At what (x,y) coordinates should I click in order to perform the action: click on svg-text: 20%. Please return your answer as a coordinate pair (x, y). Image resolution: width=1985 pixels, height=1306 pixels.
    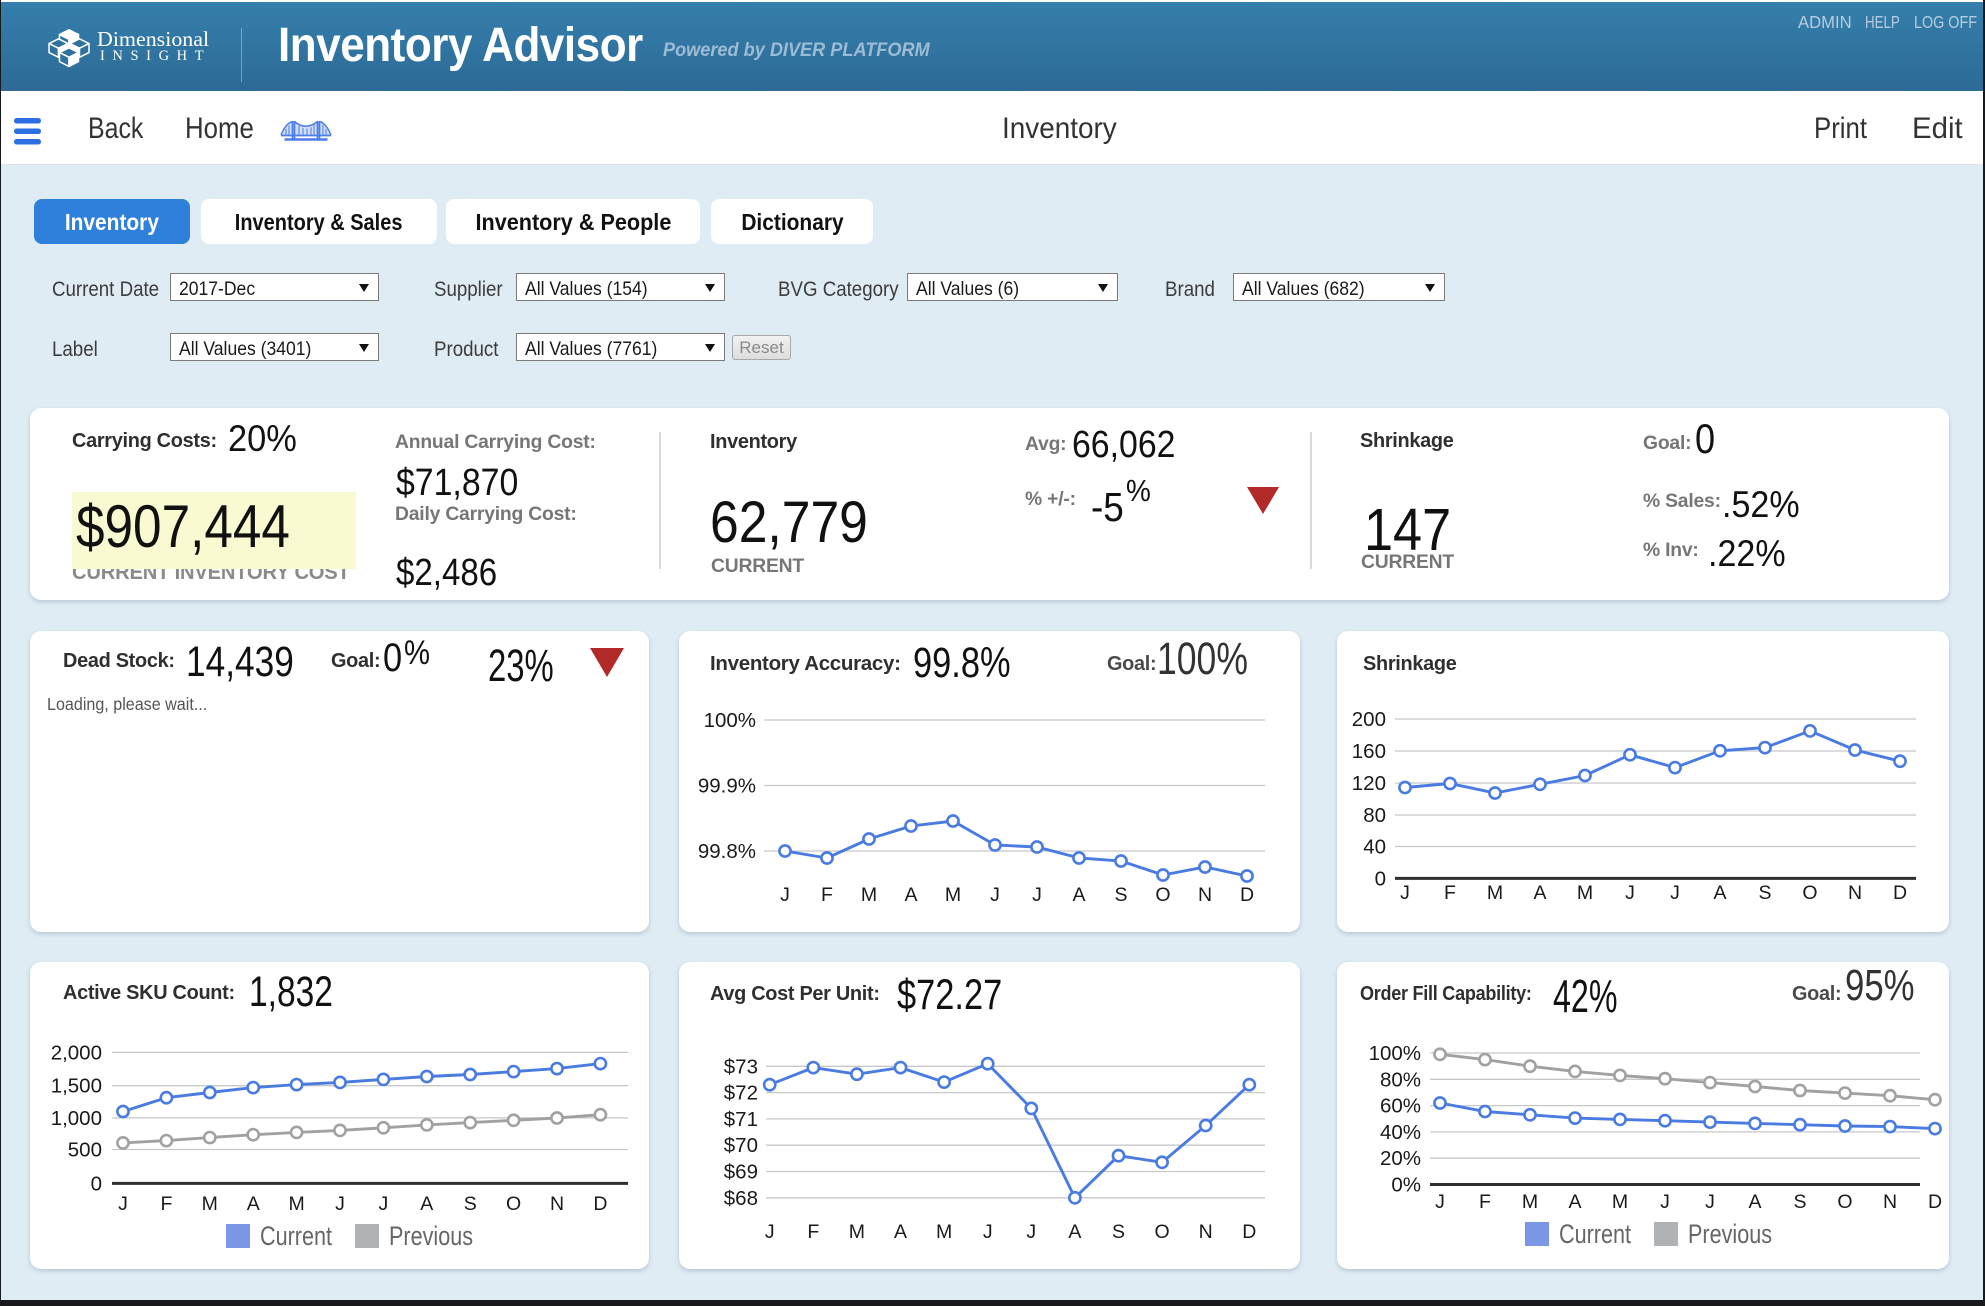
    Looking at the image, I should click on (1400, 1158).